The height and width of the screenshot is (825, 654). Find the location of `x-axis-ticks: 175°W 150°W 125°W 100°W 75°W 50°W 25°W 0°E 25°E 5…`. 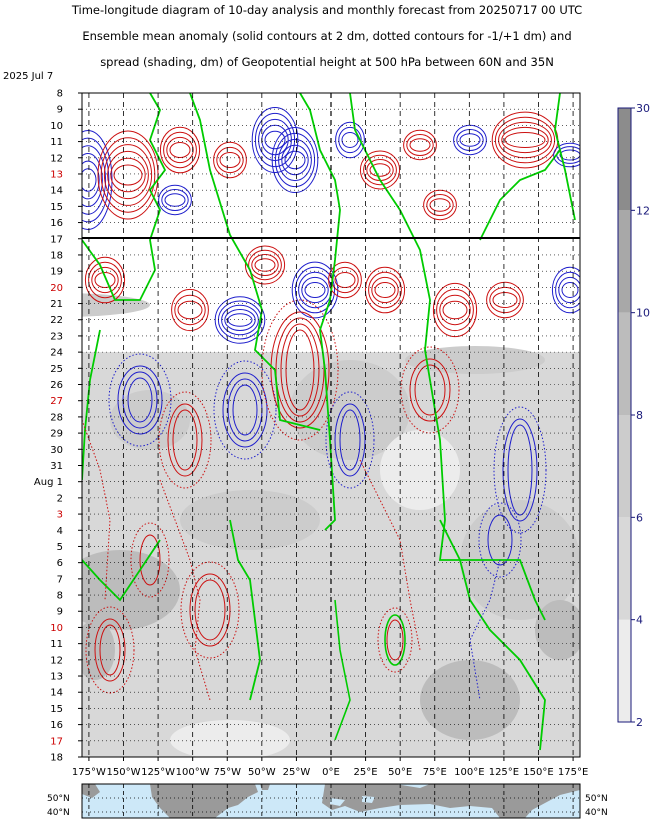

x-axis-ticks: 175°W 150°W 125°W 100°W 75°W 50°W 25°W 0°E 25°E 5… is located at coordinates (330, 767).